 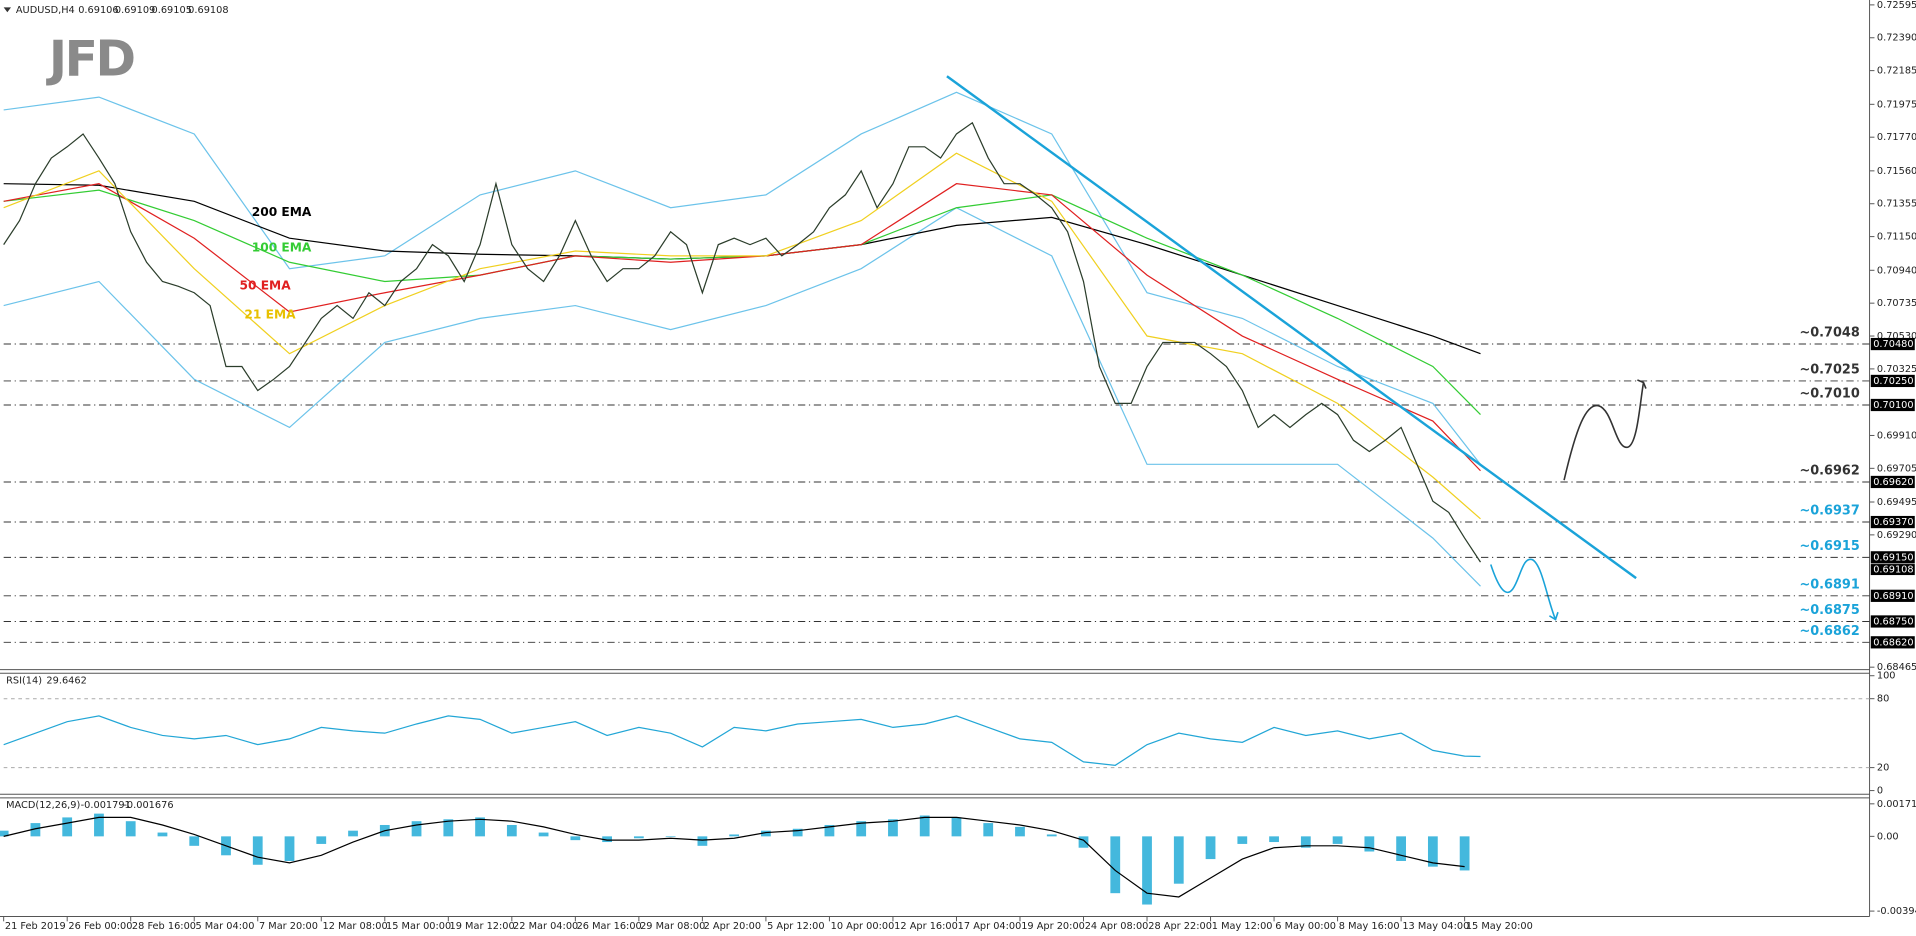 What do you see at coordinates (1896, 502) in the screenshot?
I see `y-tick-label: 0.69495` at bounding box center [1896, 502].